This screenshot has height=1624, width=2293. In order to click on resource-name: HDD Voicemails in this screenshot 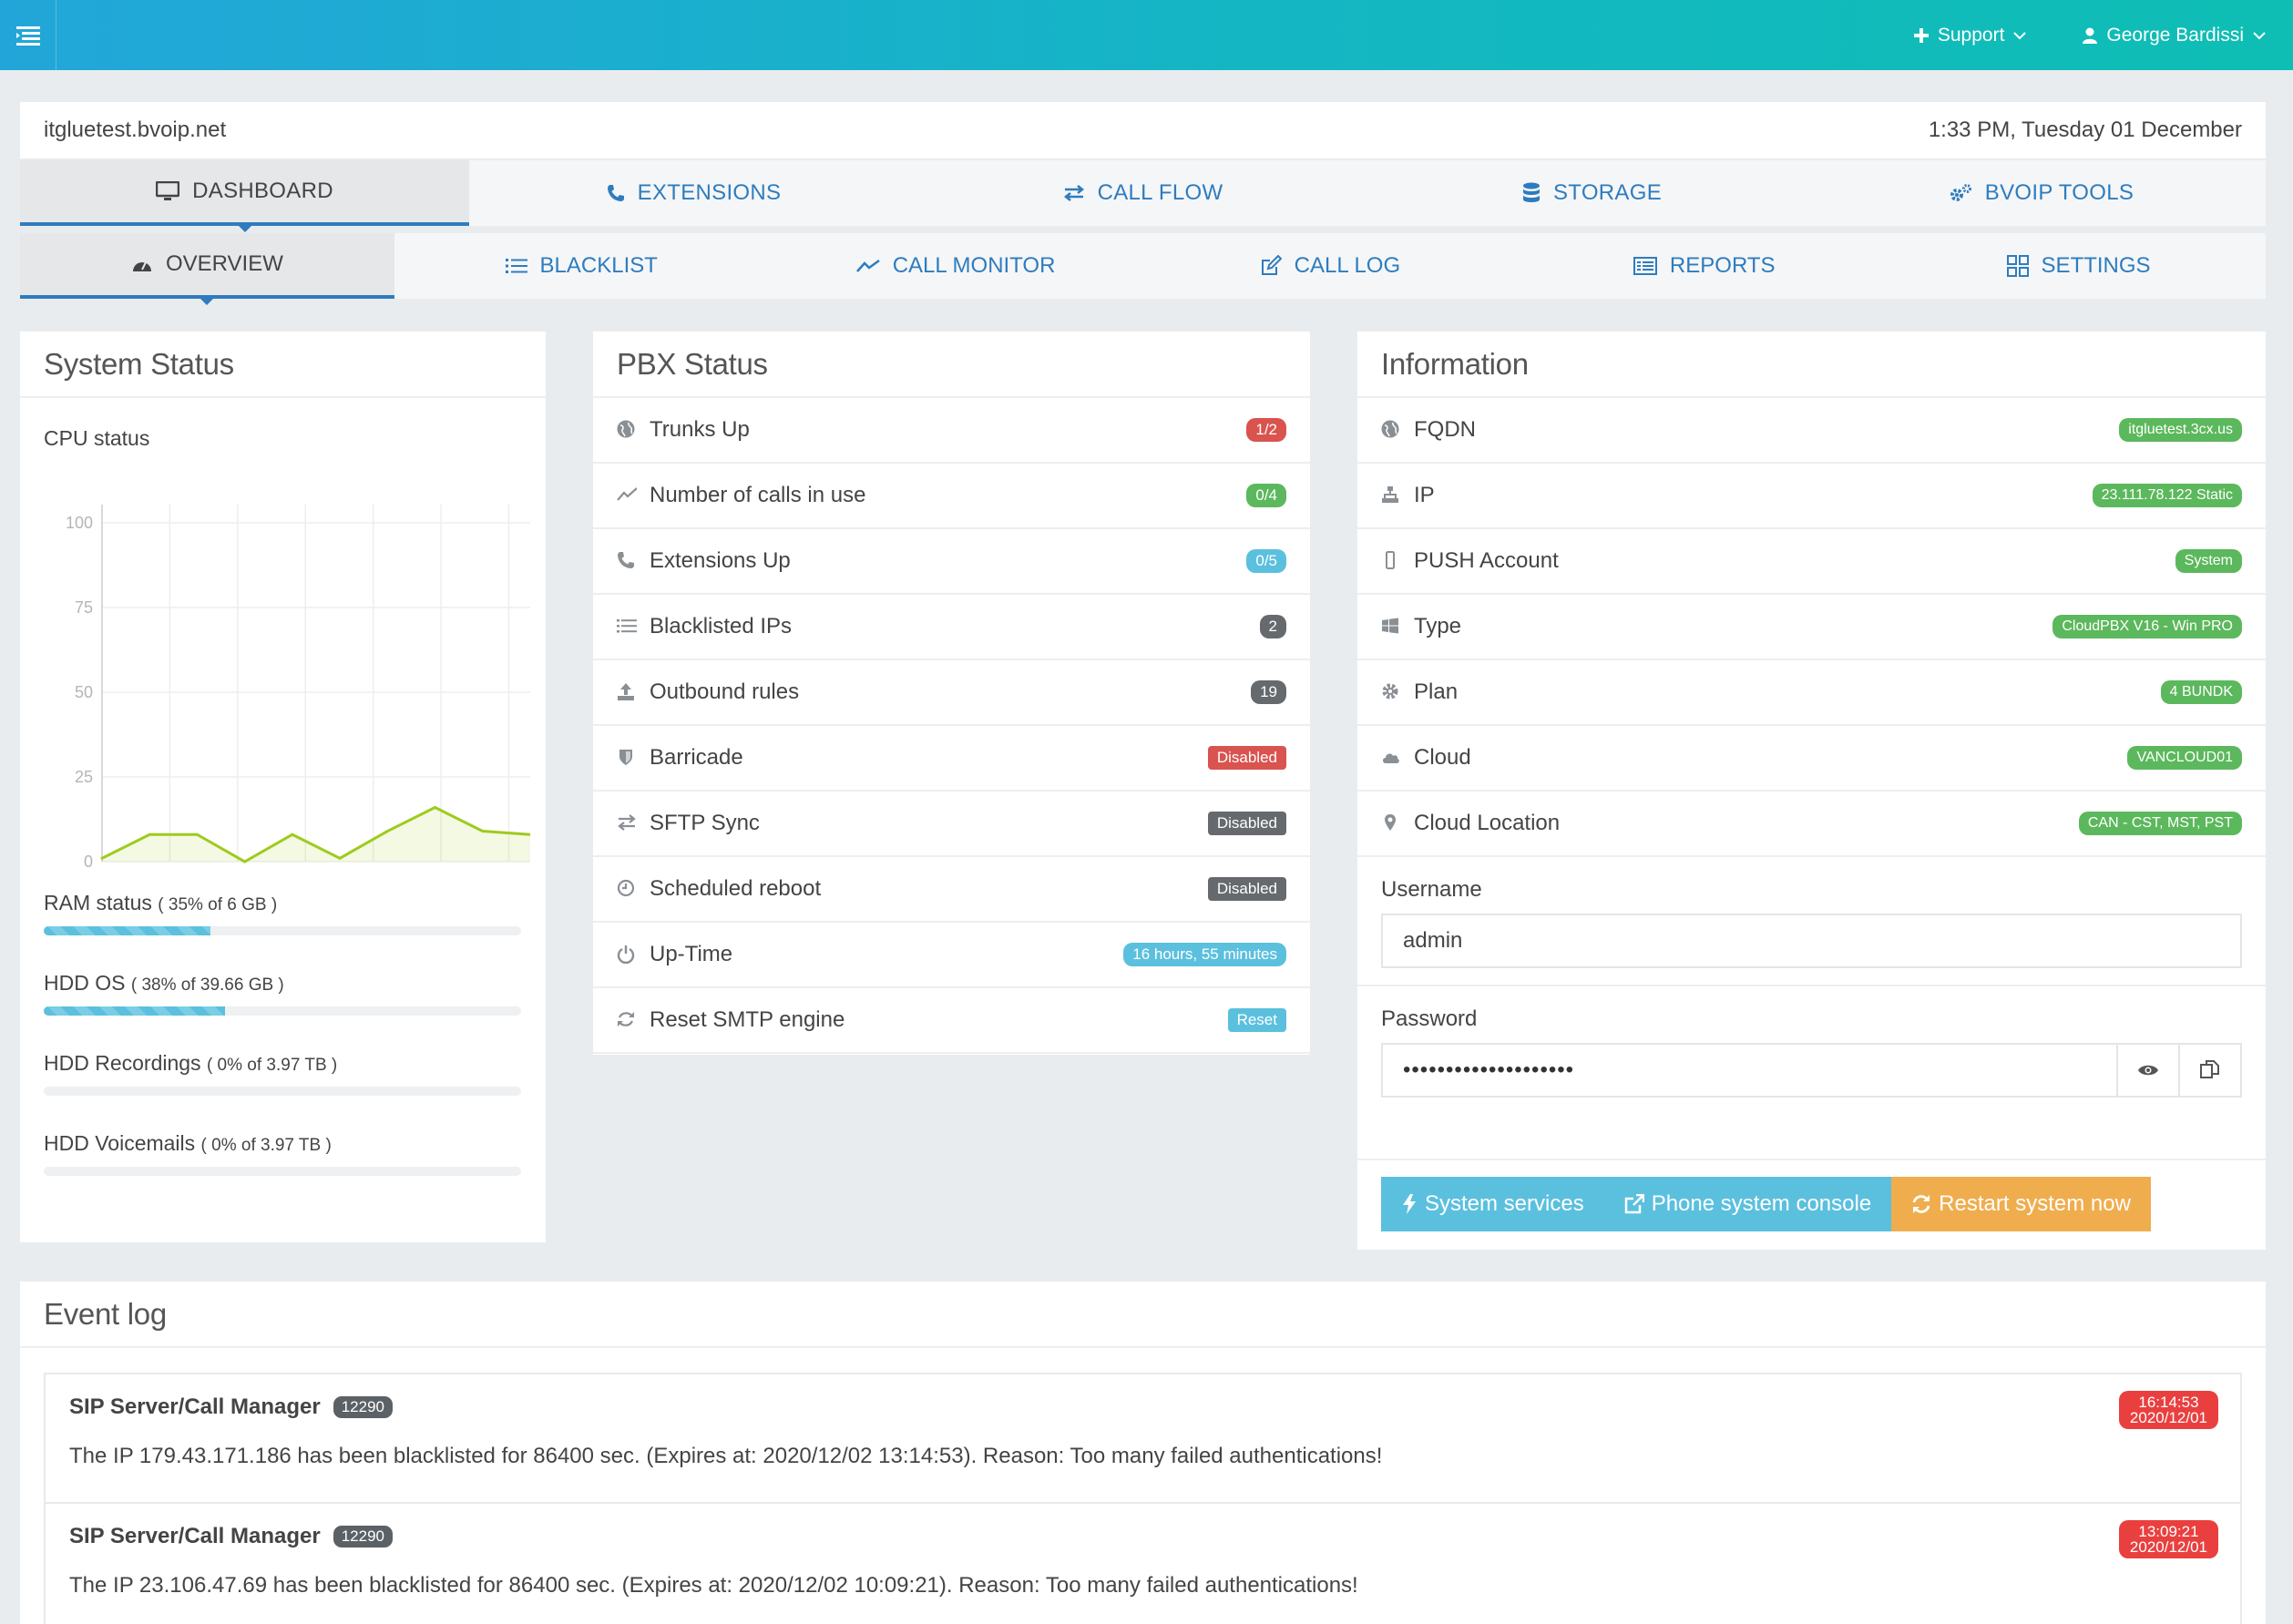, I will do `click(123, 1143)`.